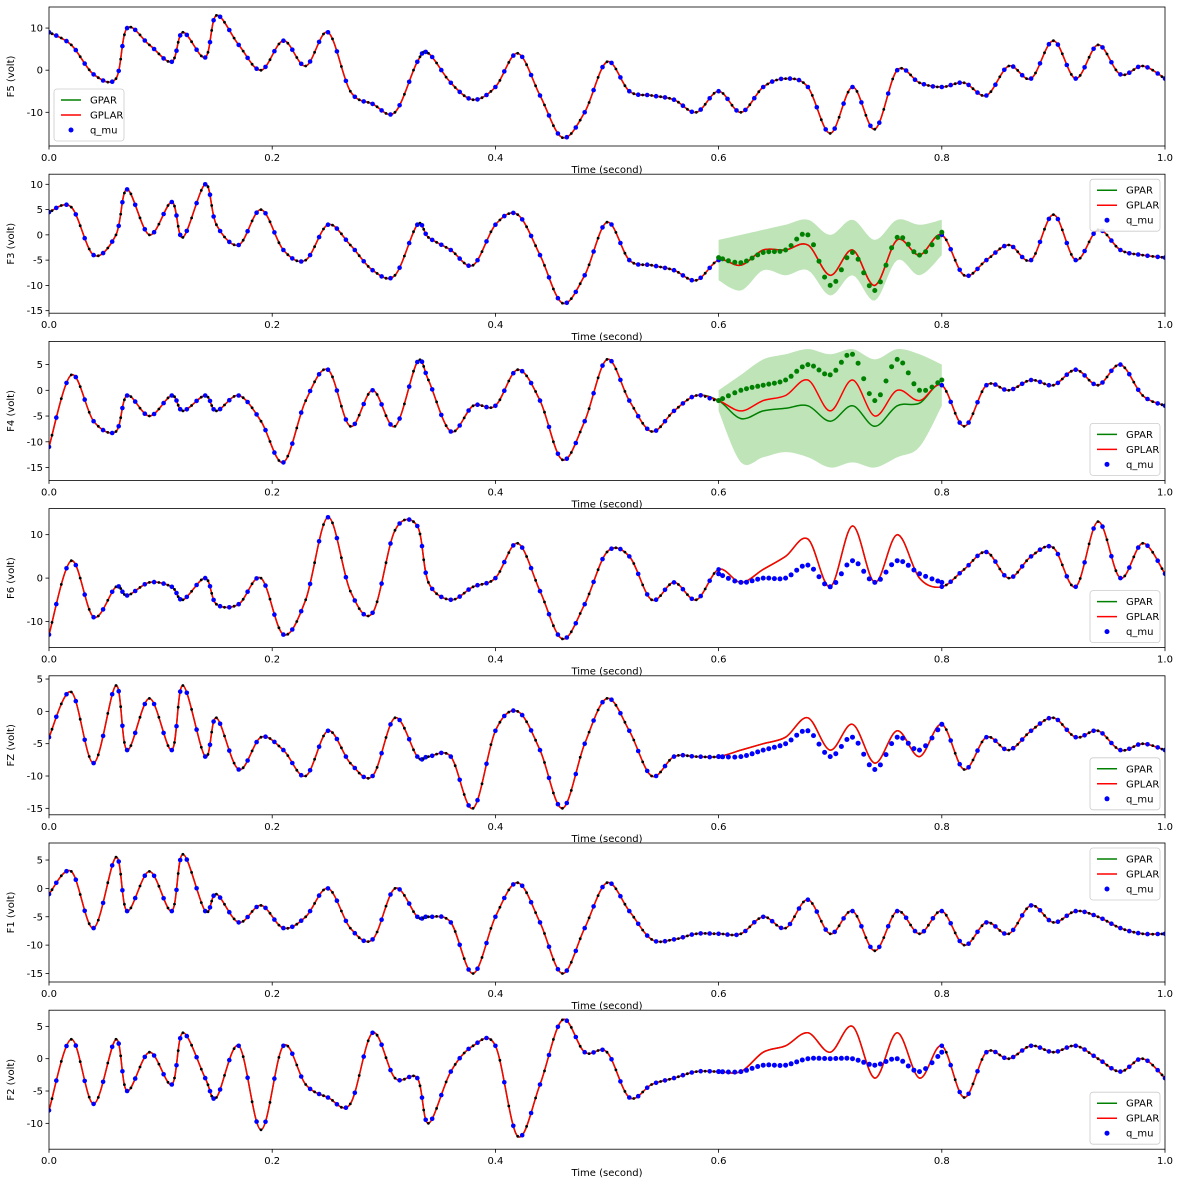 The image size is (1180, 1186). I want to click on legend-qmu-label: q_mu, so click(1139, 221).